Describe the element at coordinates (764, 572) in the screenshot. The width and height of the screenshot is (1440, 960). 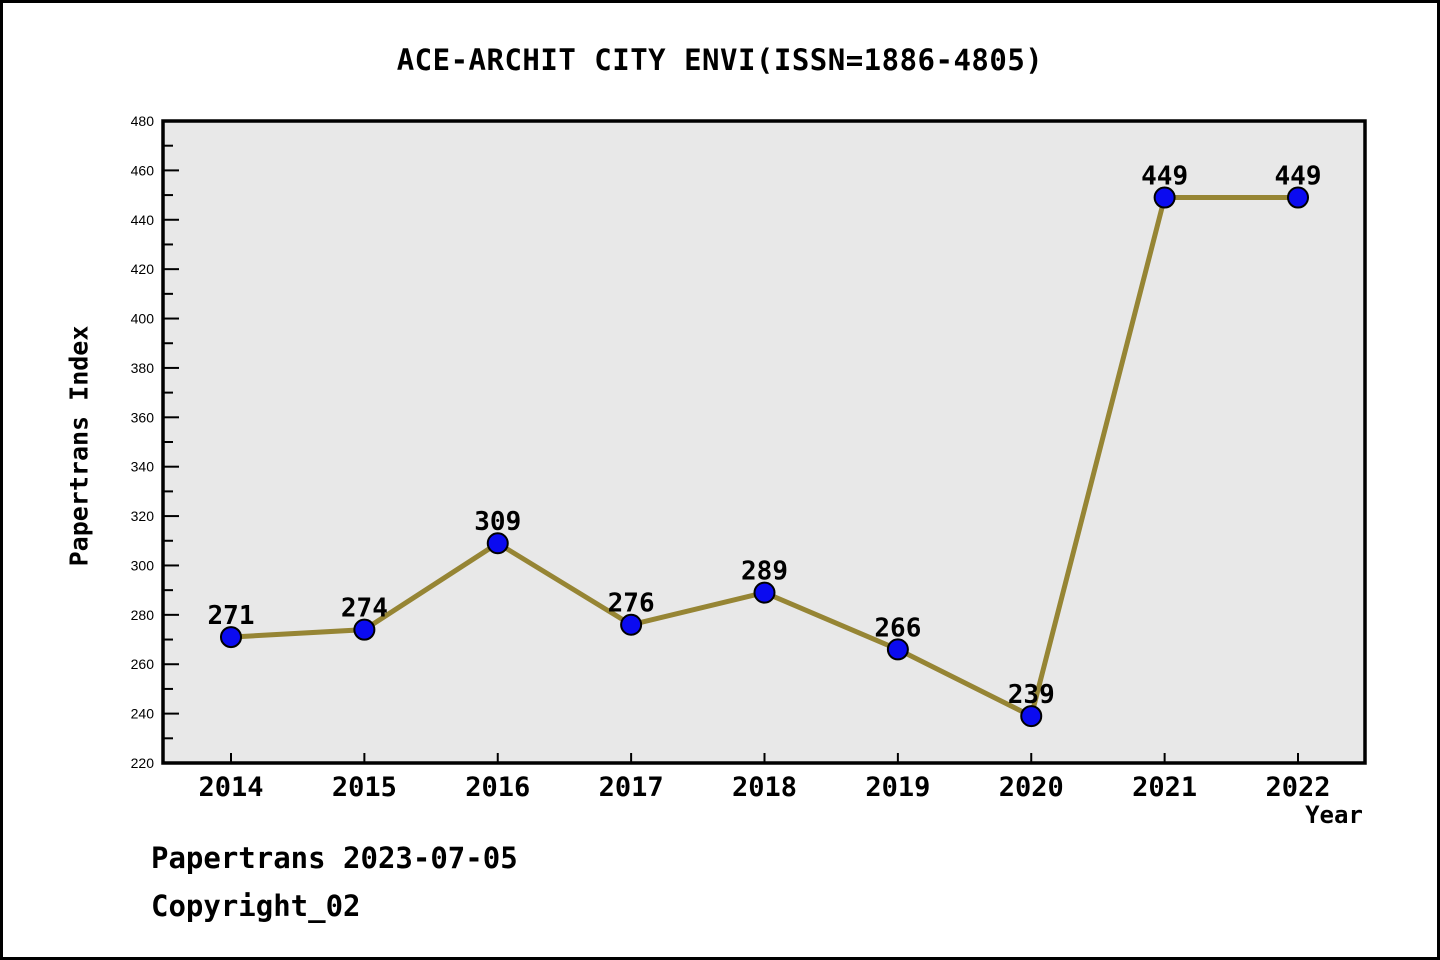
I see `data-point-label: 289` at that location.